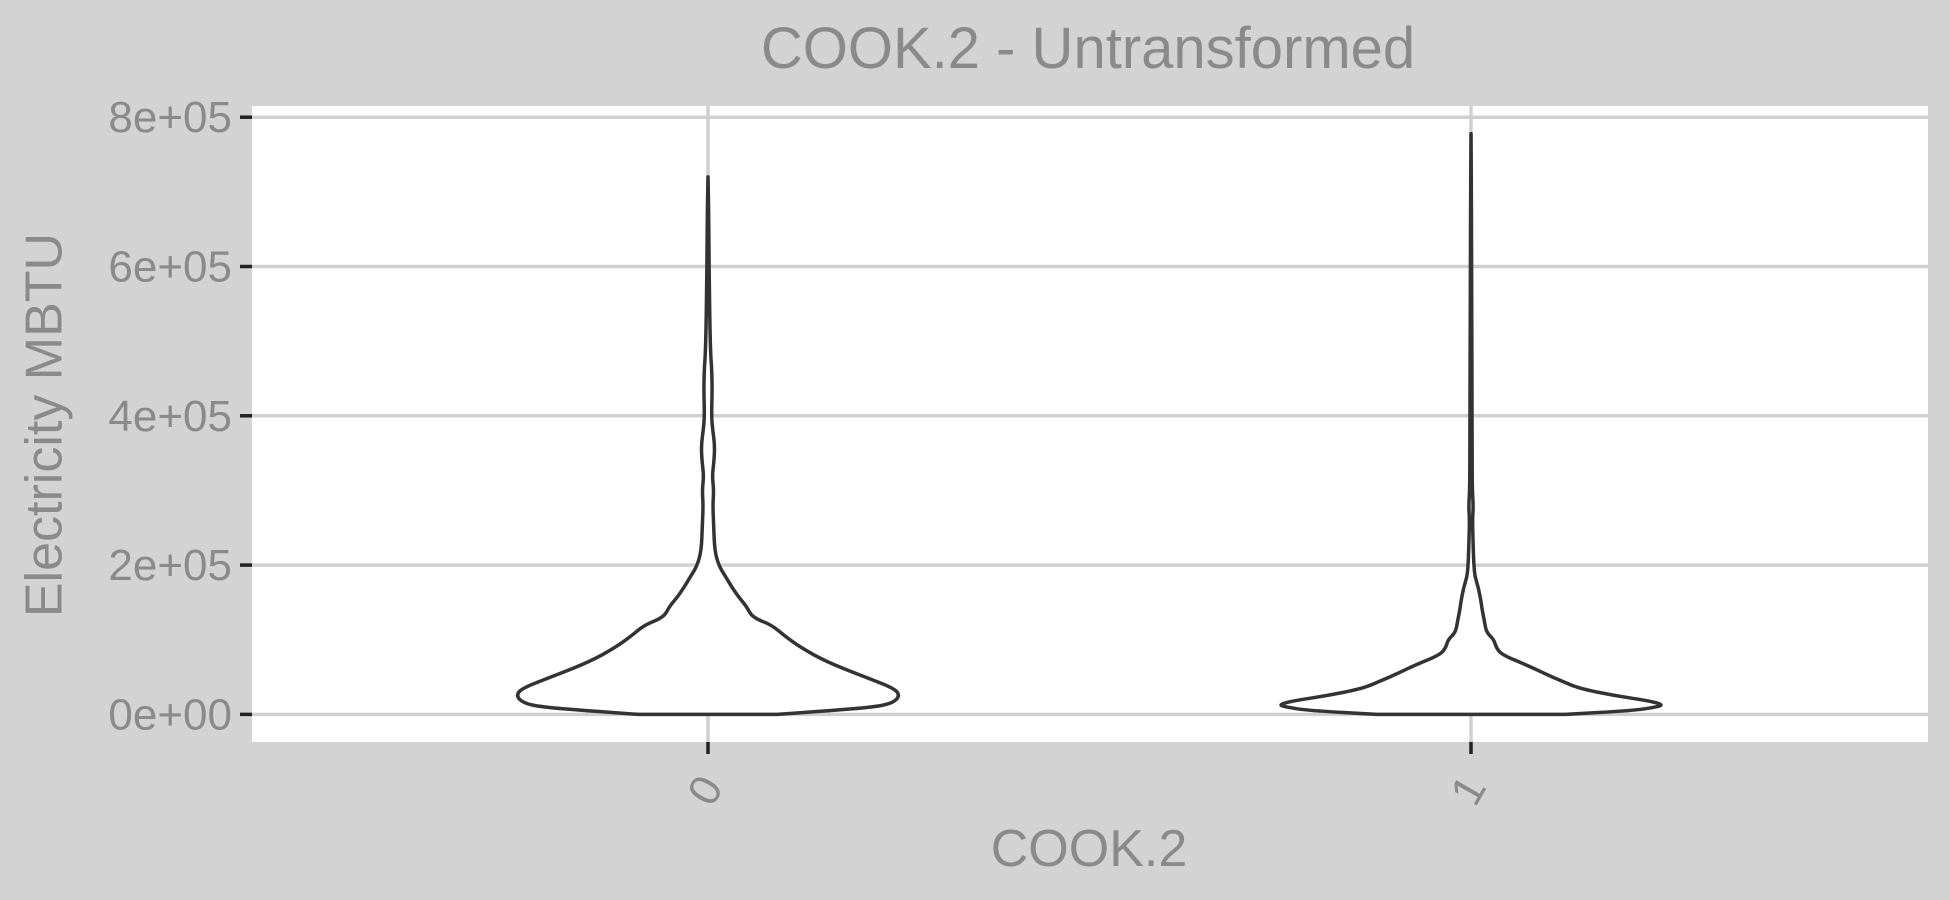  Describe the element at coordinates (170, 266) in the screenshot. I see `y-tick-label: 6e+05` at that location.